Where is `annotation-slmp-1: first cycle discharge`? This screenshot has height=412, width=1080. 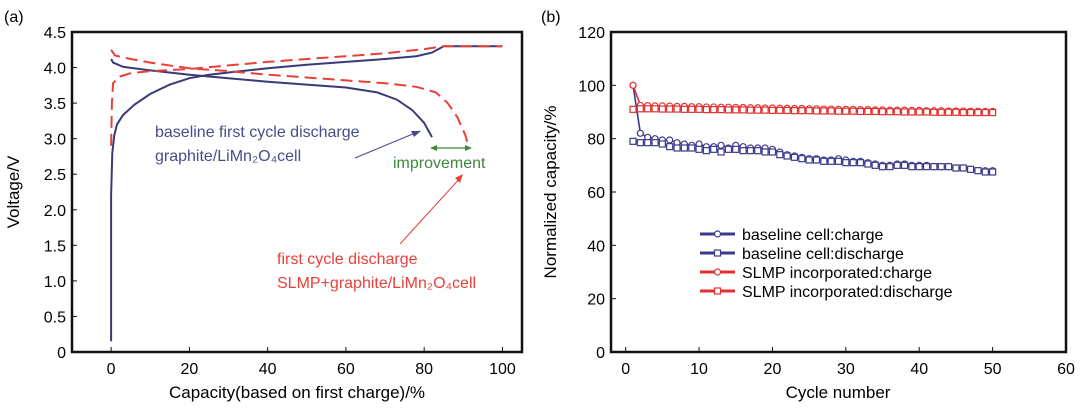 annotation-slmp-1: first cycle discharge is located at coordinates (347, 259).